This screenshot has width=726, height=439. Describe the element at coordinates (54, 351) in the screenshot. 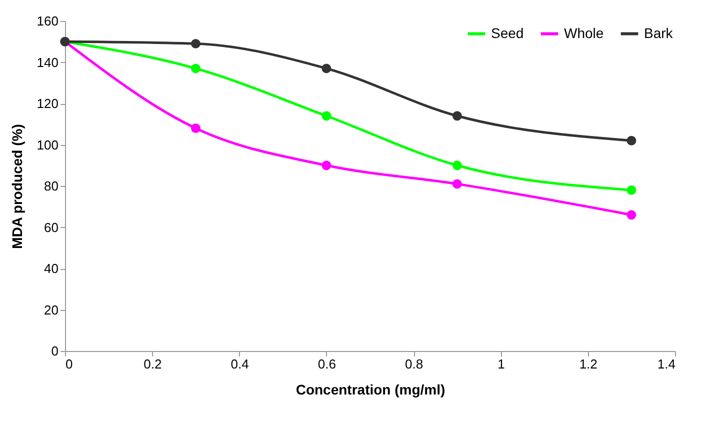

I see `y-tick-label: 0` at that location.